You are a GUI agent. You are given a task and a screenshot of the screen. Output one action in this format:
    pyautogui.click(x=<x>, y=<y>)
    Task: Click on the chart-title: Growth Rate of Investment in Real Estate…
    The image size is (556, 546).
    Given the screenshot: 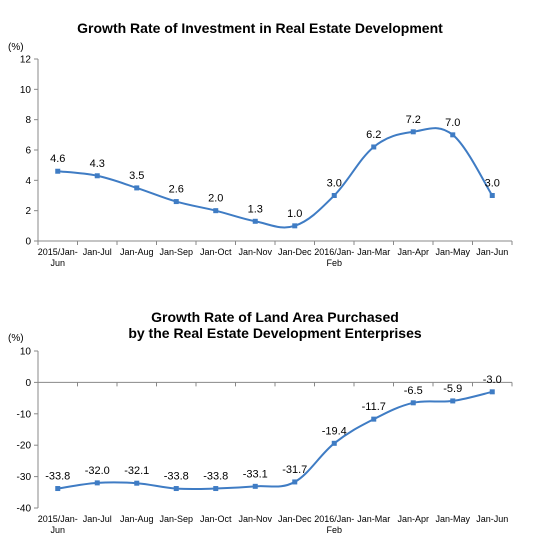 What is the action you would take?
    pyautogui.click(x=260, y=28)
    